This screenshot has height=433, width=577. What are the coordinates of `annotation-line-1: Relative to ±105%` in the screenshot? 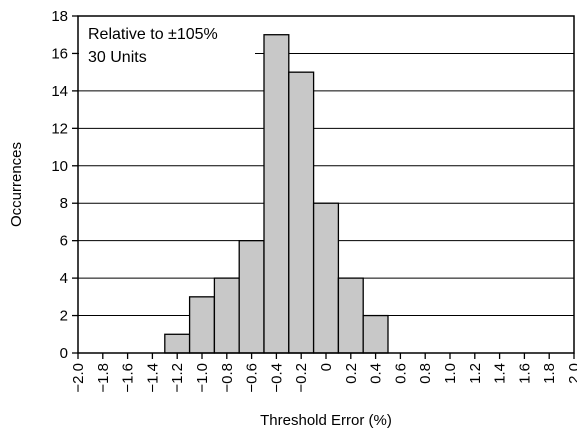 It's located at (153, 34).